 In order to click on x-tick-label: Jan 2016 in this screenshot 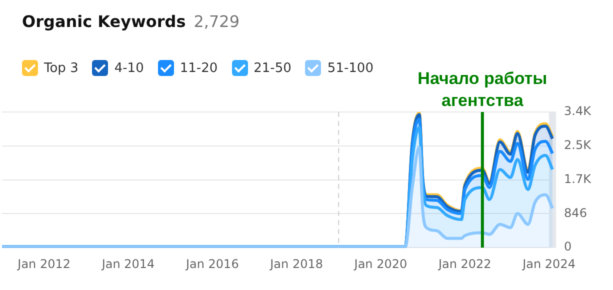, I will do `click(211, 263)`.